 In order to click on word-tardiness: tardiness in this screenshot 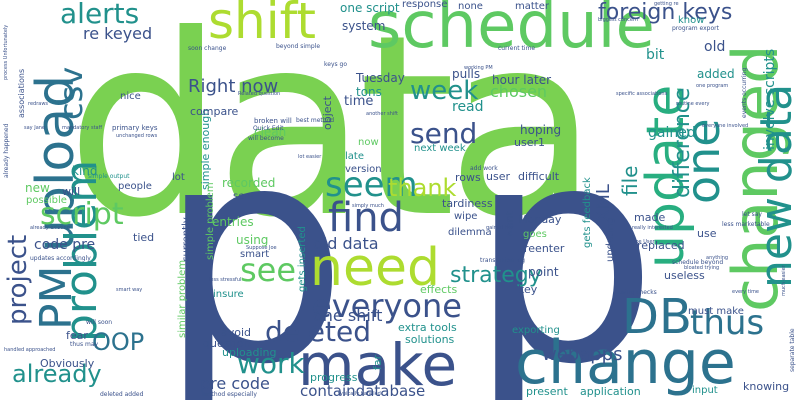, I will do `click(467, 203)`.